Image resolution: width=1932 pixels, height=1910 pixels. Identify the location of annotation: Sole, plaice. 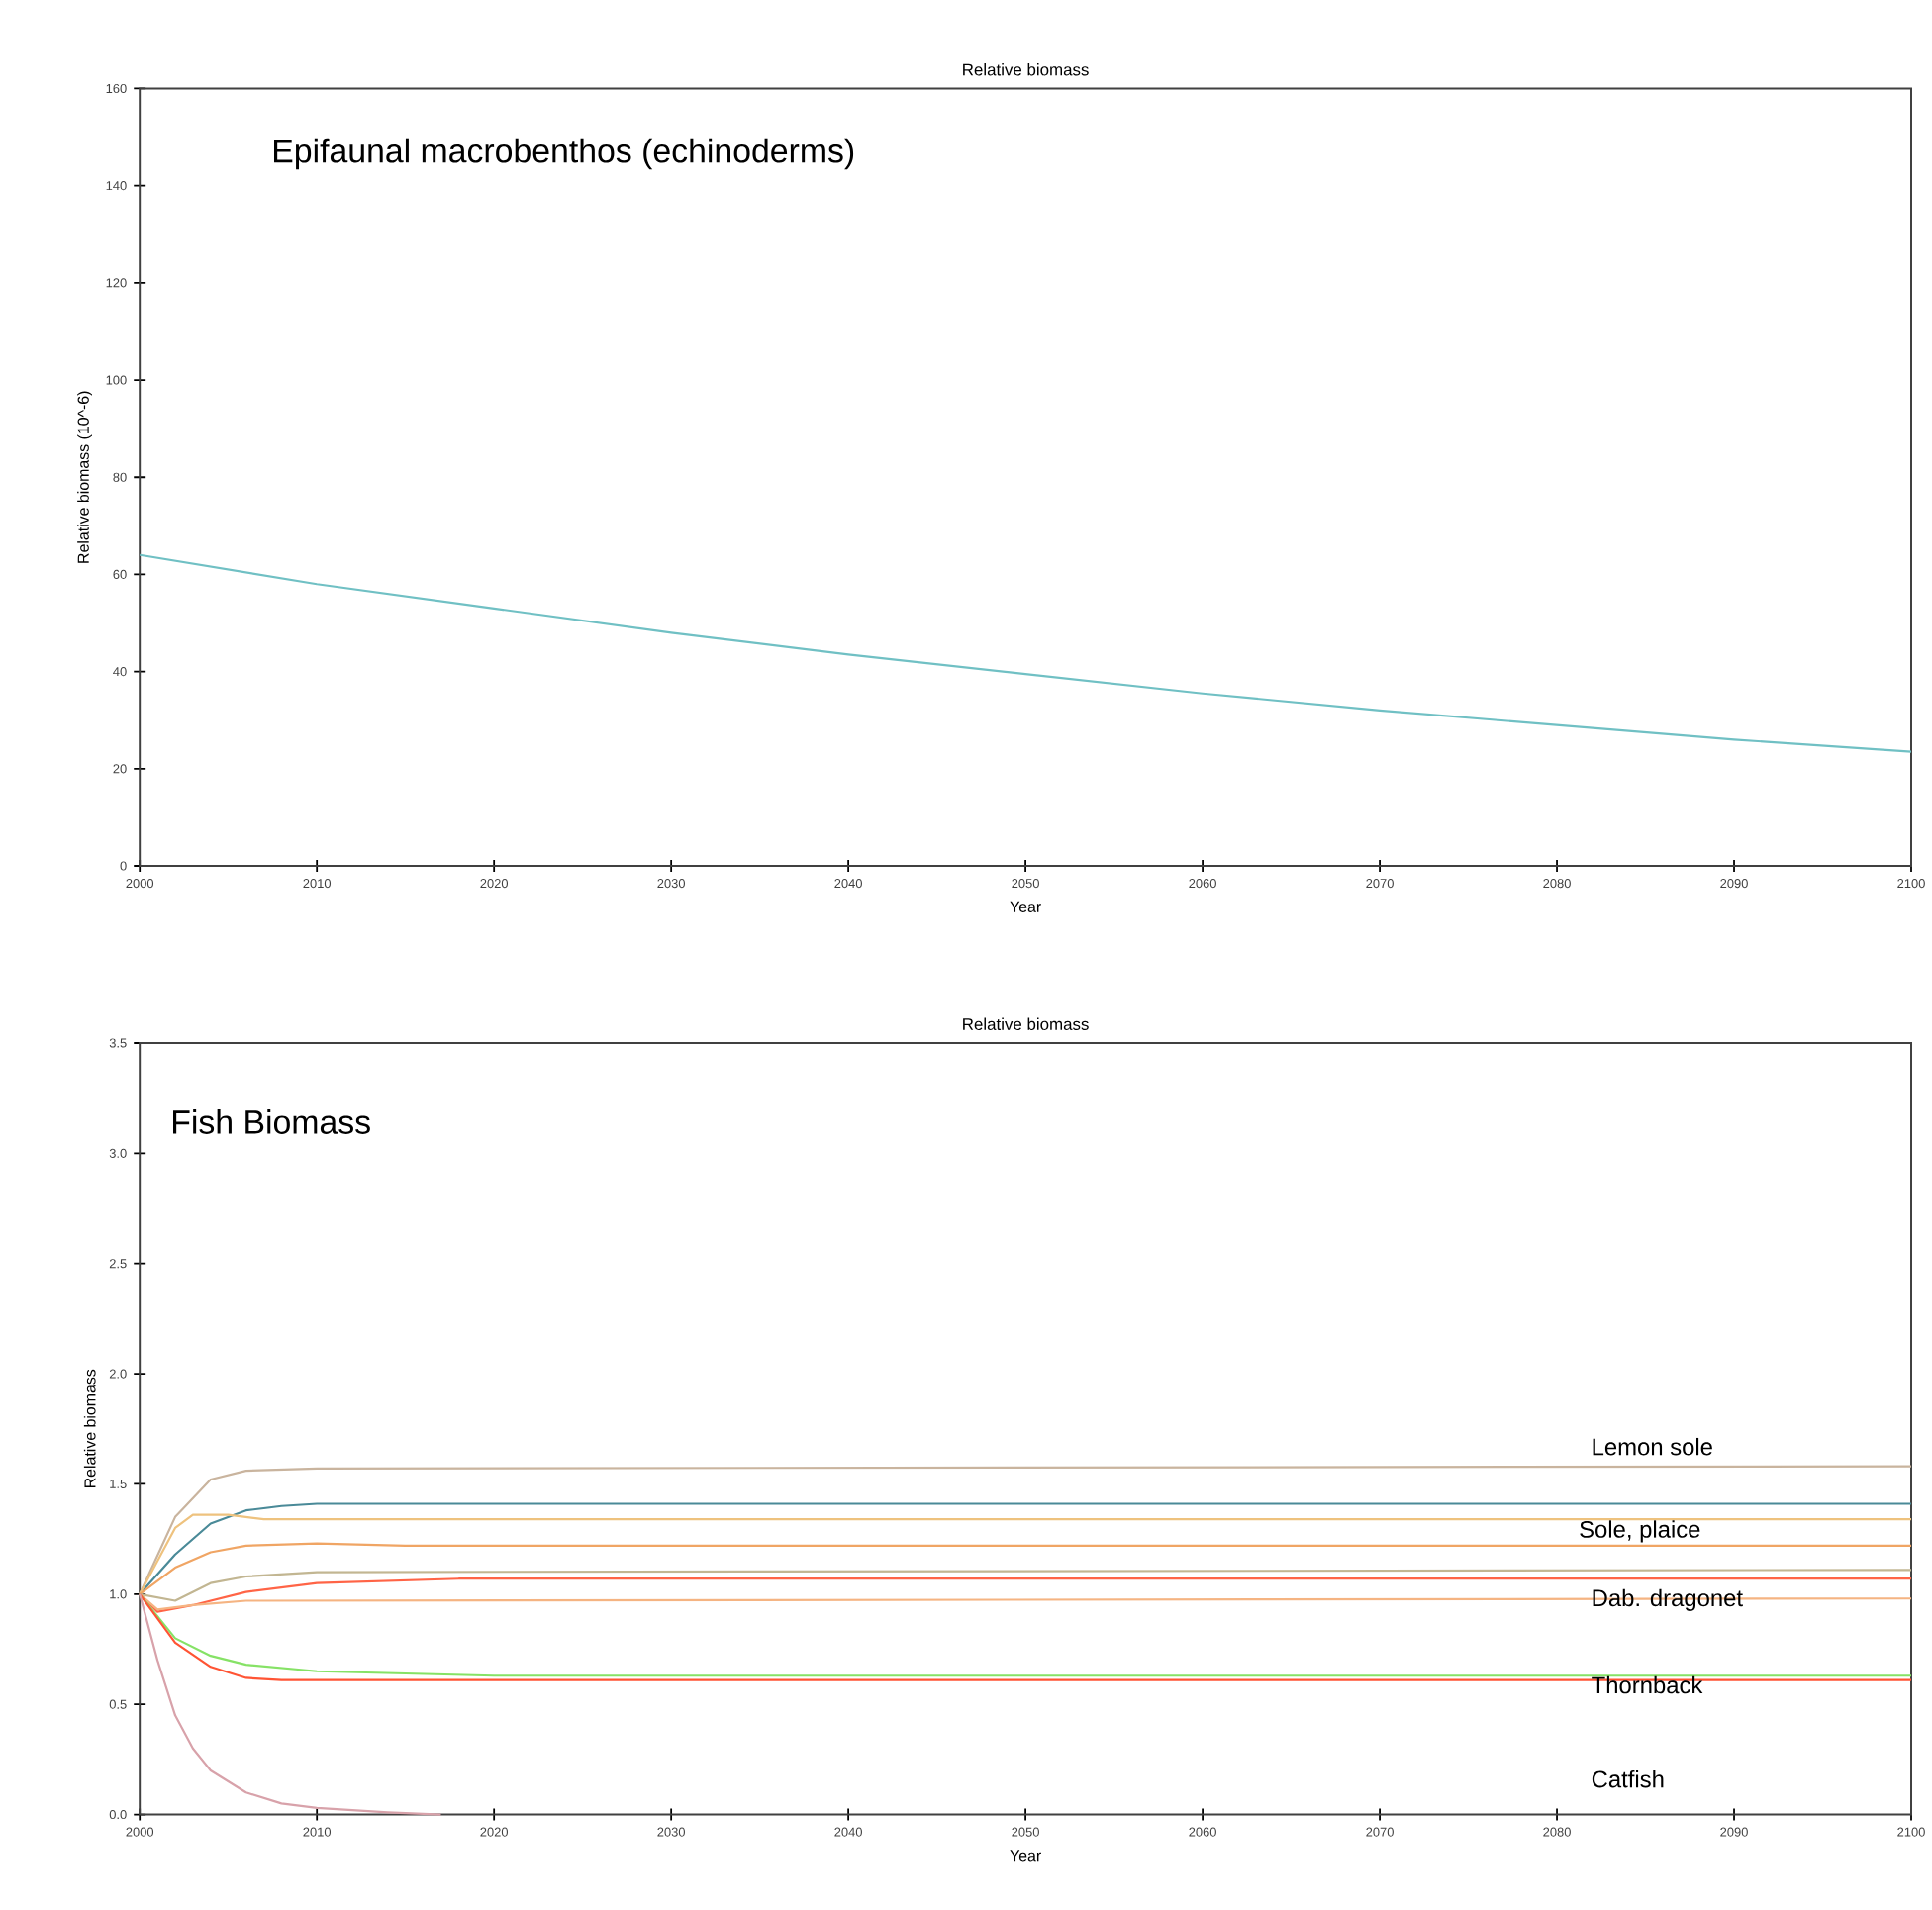
(1640, 1532).